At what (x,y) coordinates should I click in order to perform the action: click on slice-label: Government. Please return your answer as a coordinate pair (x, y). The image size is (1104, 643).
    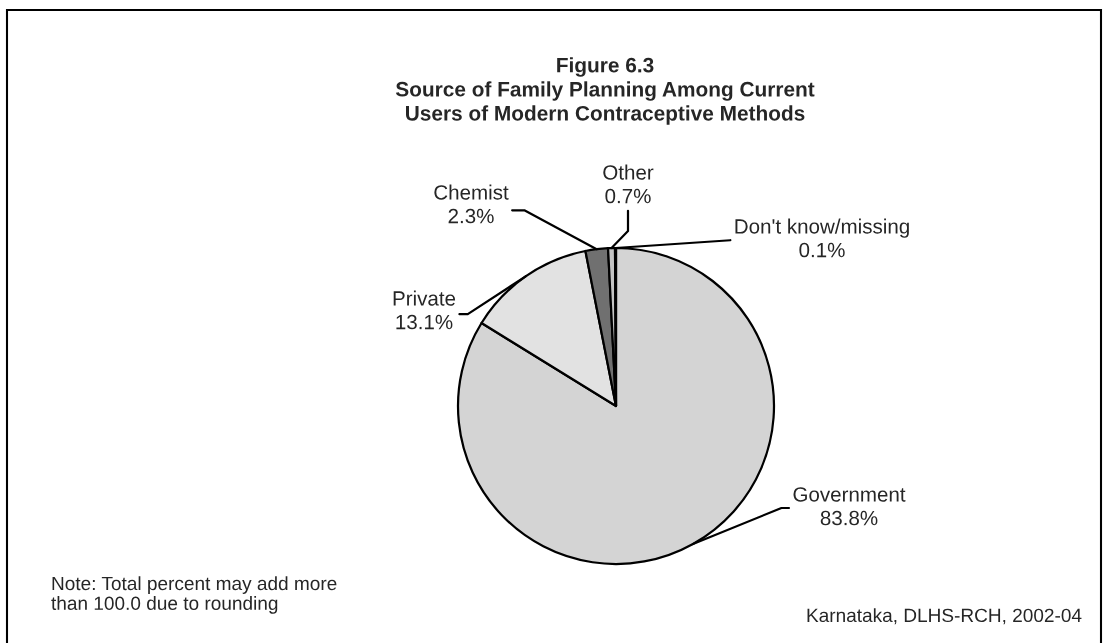
    Looking at the image, I should click on (849, 494).